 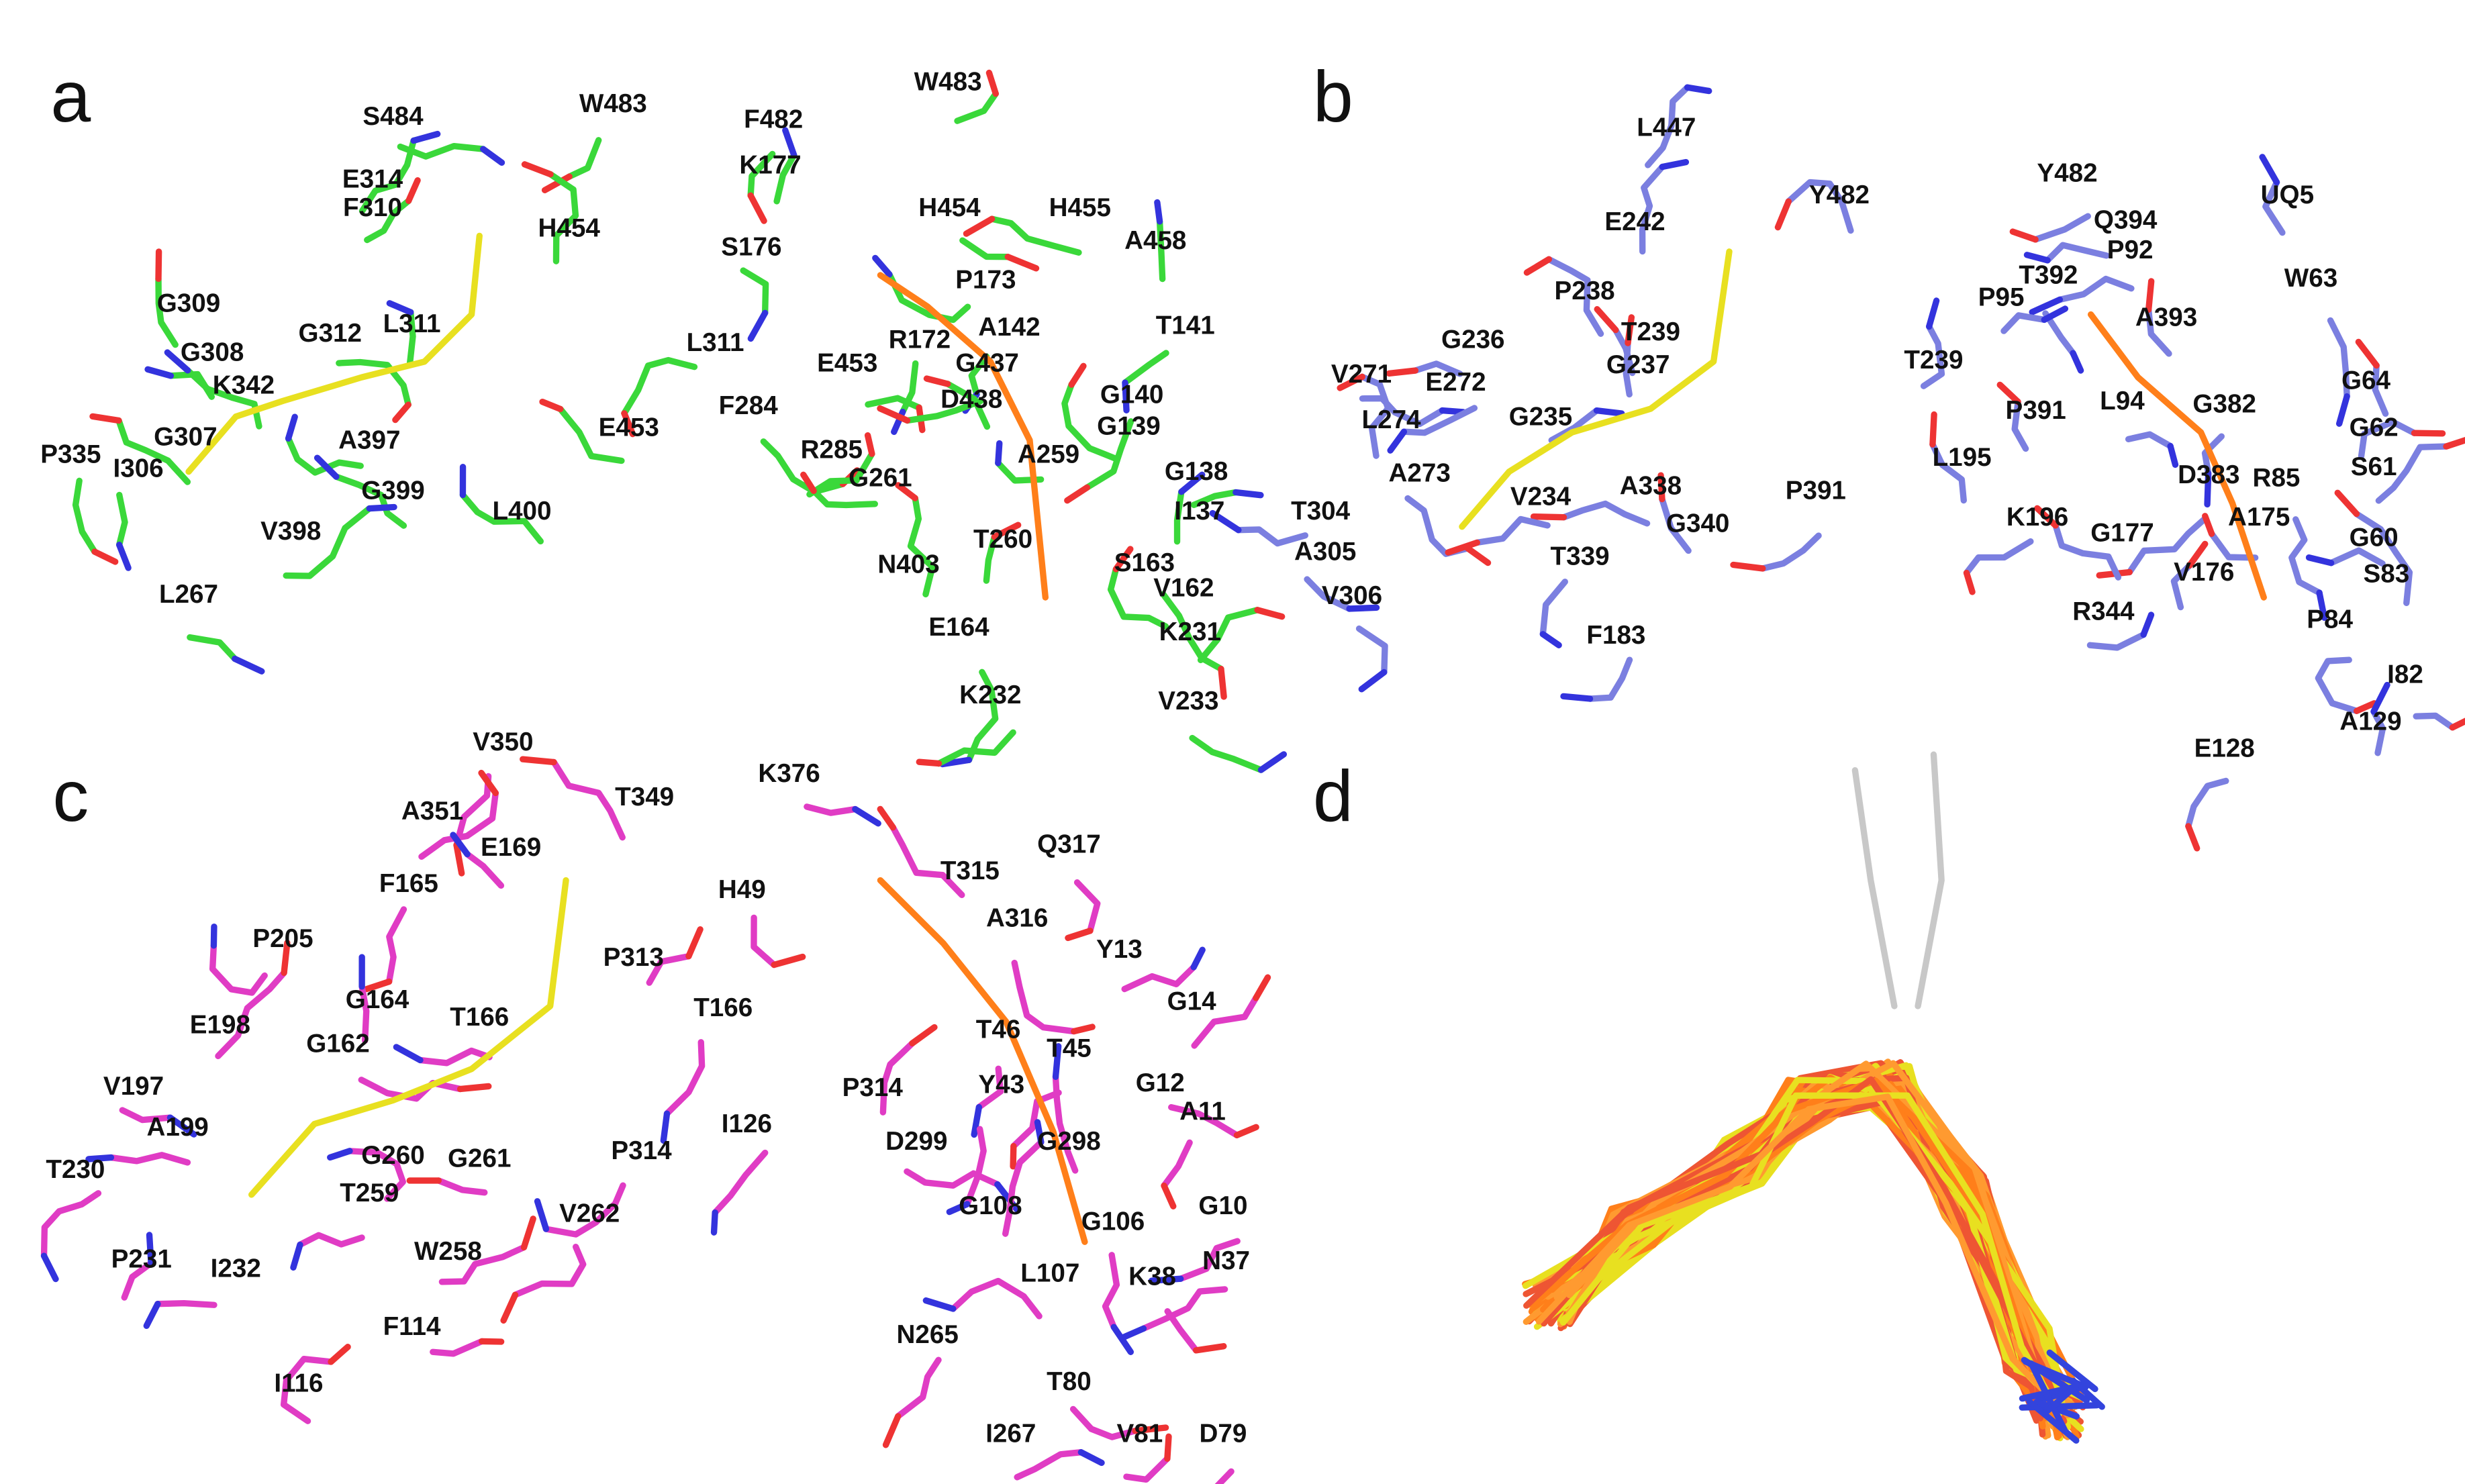 What do you see at coordinates (633, 958) in the screenshot?
I see `residue-label: P313` at bounding box center [633, 958].